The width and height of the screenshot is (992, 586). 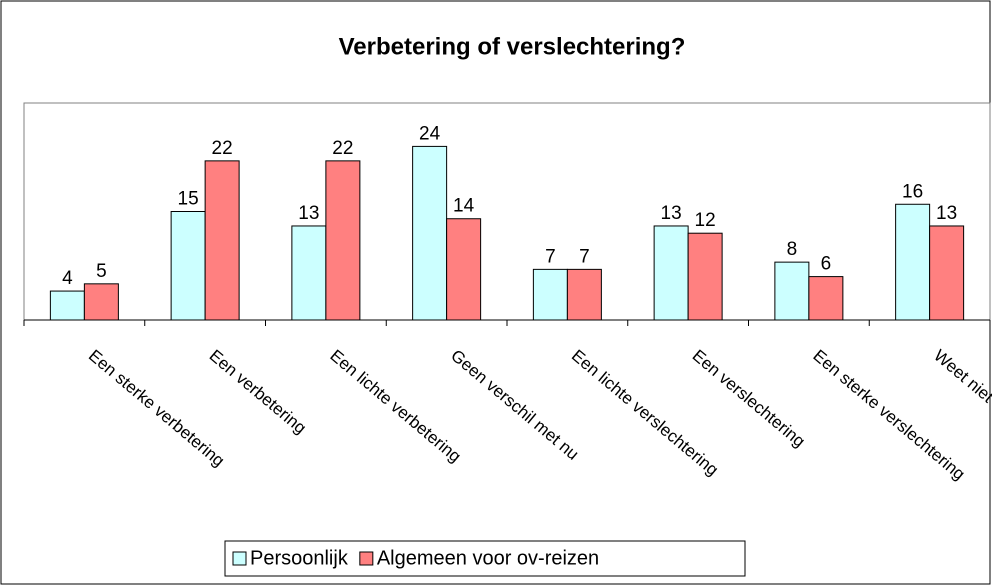 What do you see at coordinates (792, 249) in the screenshot?
I see `data-label: 8` at bounding box center [792, 249].